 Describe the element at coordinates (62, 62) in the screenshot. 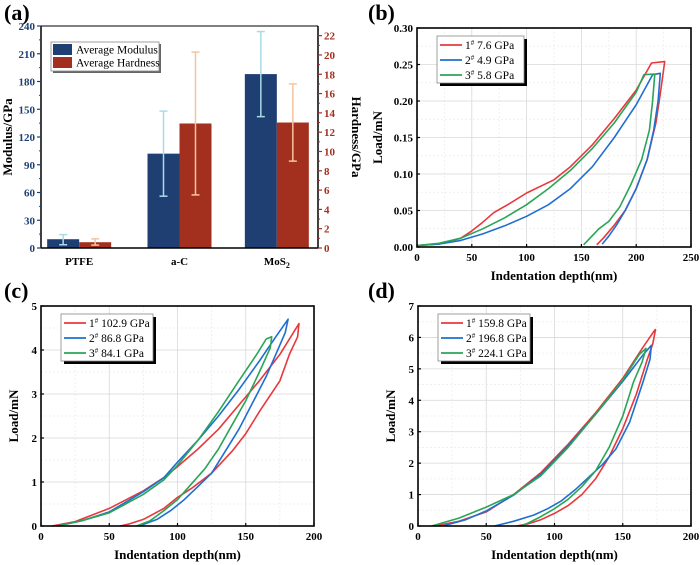

I see `legend-swatch` at that location.